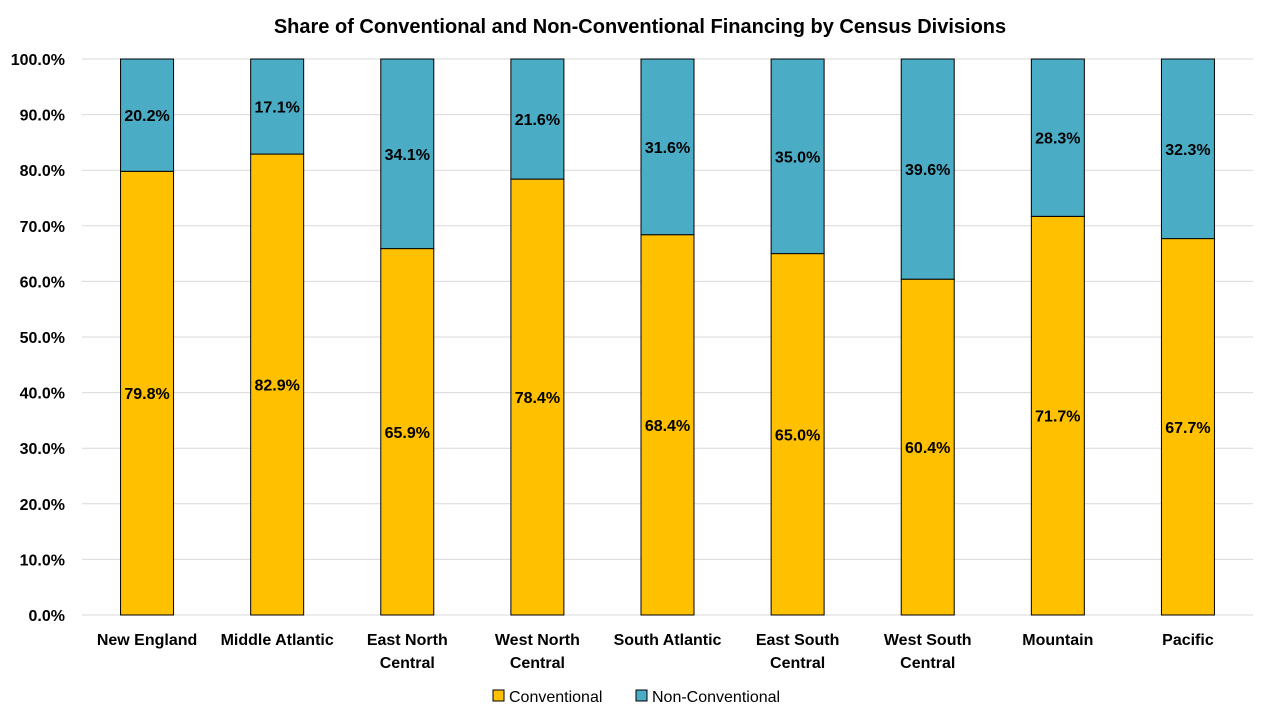 The height and width of the screenshot is (720, 1280). I want to click on y-tick-label: 10.0%, so click(42, 560).